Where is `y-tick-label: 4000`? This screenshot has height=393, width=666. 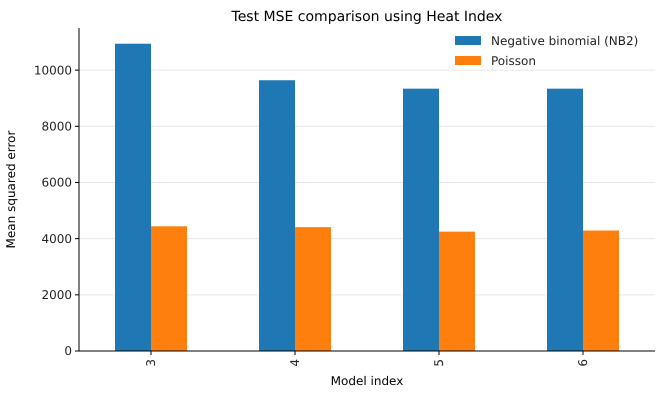 y-tick-label: 4000 is located at coordinates (56, 239).